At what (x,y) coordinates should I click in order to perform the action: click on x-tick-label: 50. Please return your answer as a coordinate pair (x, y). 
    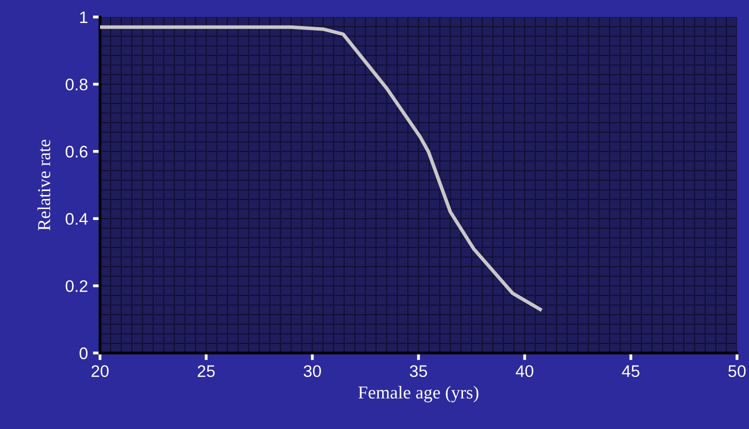
    Looking at the image, I should click on (737, 371).